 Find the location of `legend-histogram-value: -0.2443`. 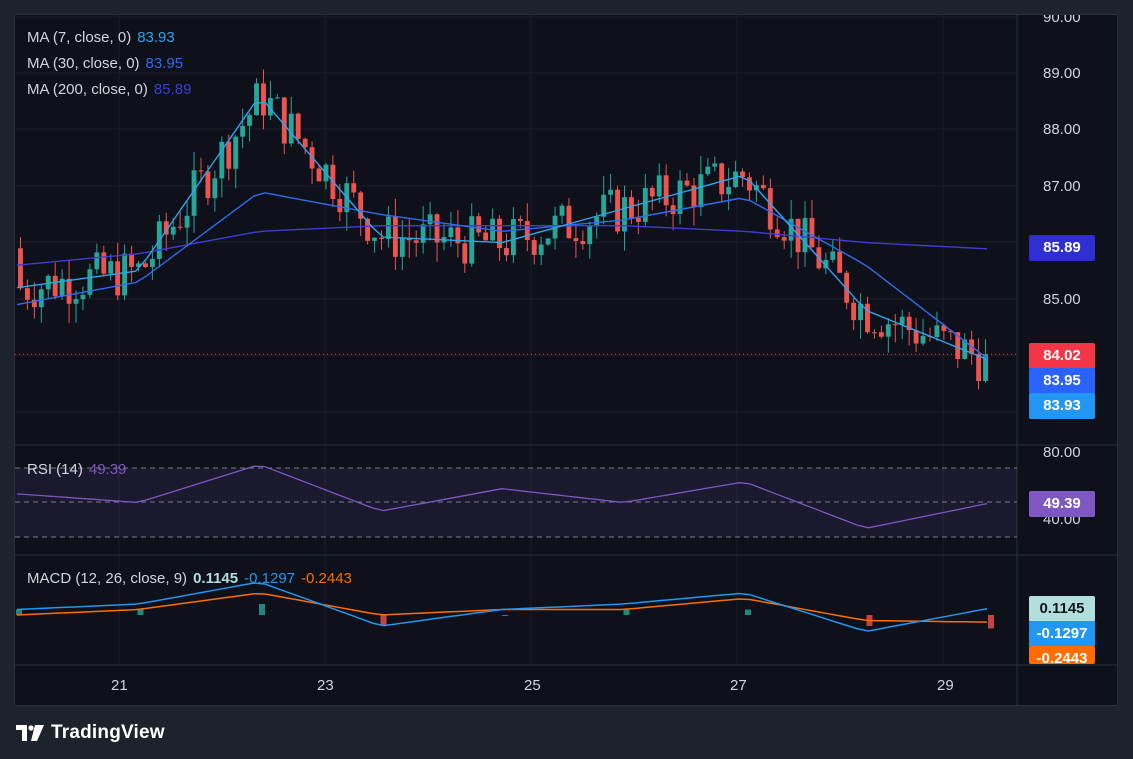

legend-histogram-value: -0.2443 is located at coordinates (326, 578).